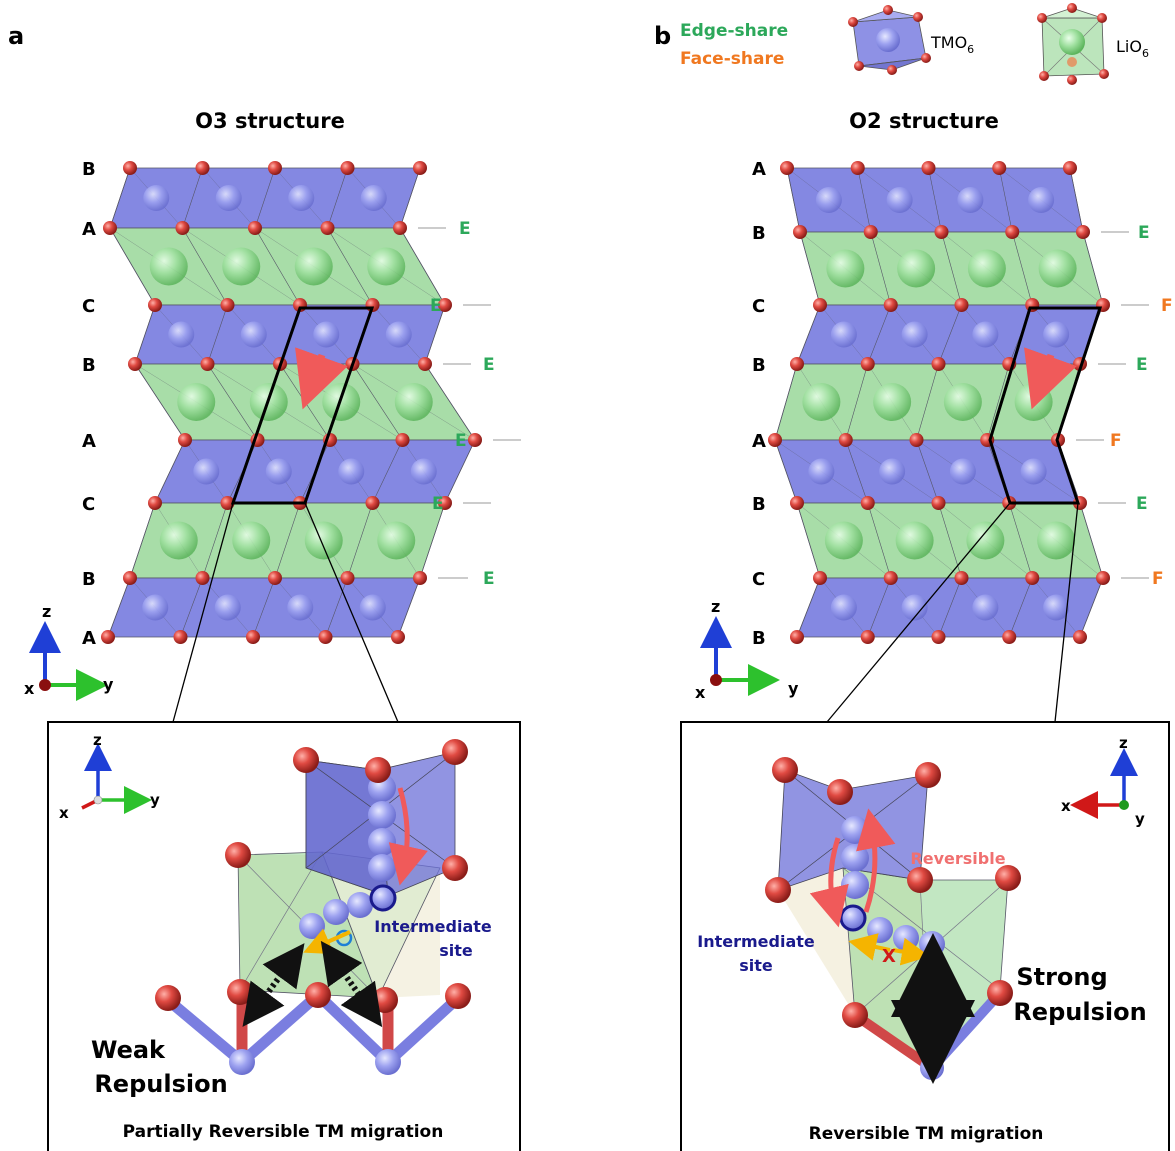  What do you see at coordinates (869, 947) in the screenshot?
I see `o2-blocked-arrow-left` at bounding box center [869, 947].